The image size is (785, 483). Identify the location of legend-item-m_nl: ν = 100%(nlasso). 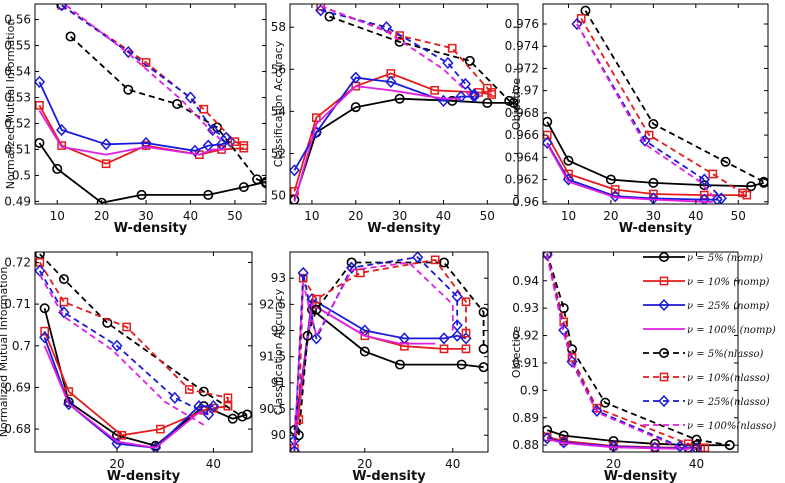
(709, 426).